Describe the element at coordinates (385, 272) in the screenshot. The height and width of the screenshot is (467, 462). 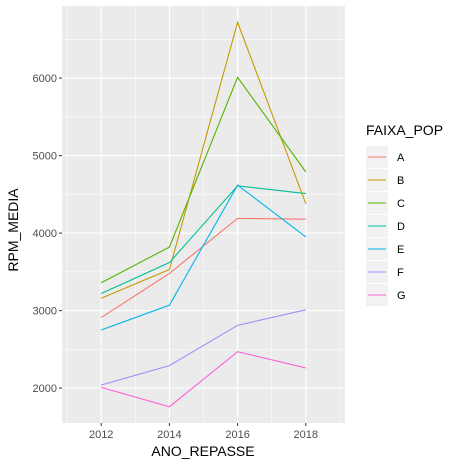
I see `legend-item-f: F` at that location.